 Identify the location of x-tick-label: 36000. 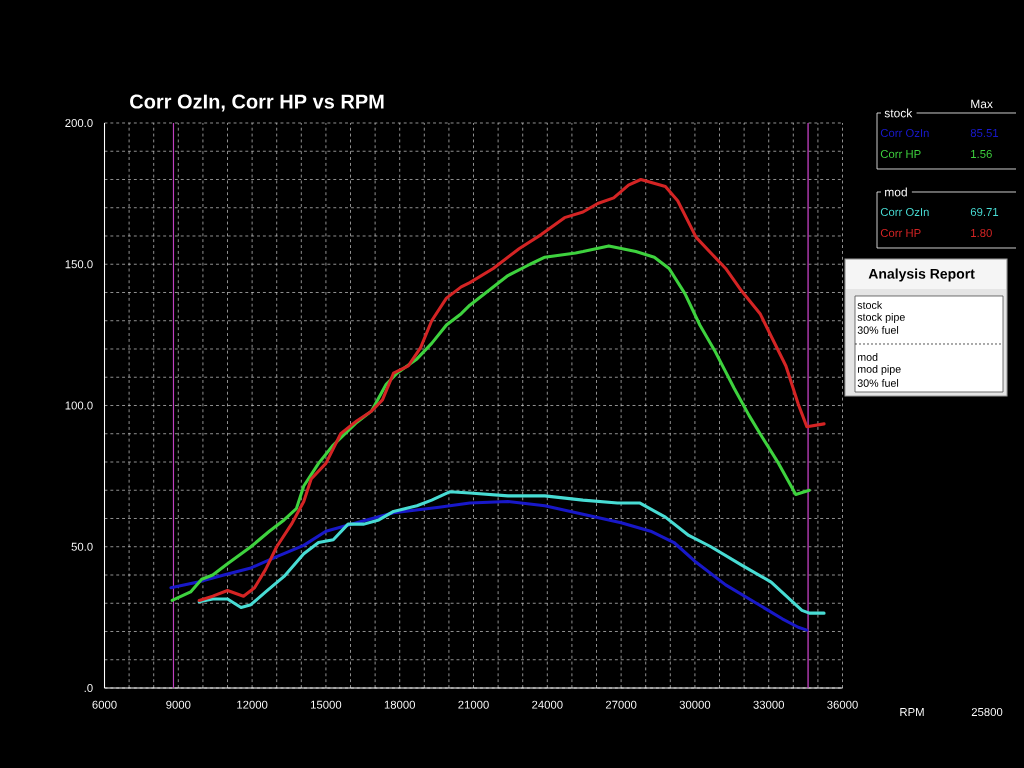
(842, 704).